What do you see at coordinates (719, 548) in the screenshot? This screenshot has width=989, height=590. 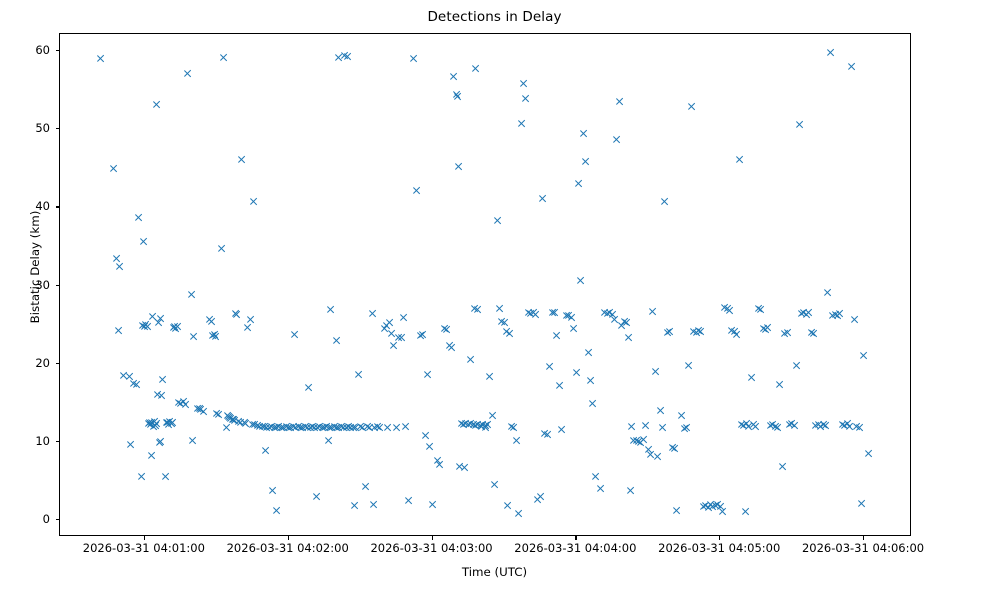 I see `x-tick-label: 2026-03-31 04:05:00` at bounding box center [719, 548].